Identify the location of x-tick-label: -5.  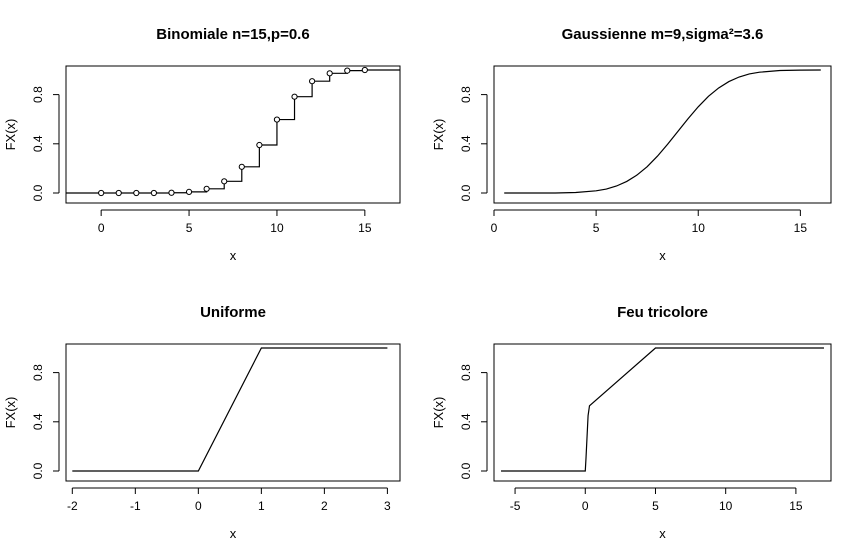
(515, 506).